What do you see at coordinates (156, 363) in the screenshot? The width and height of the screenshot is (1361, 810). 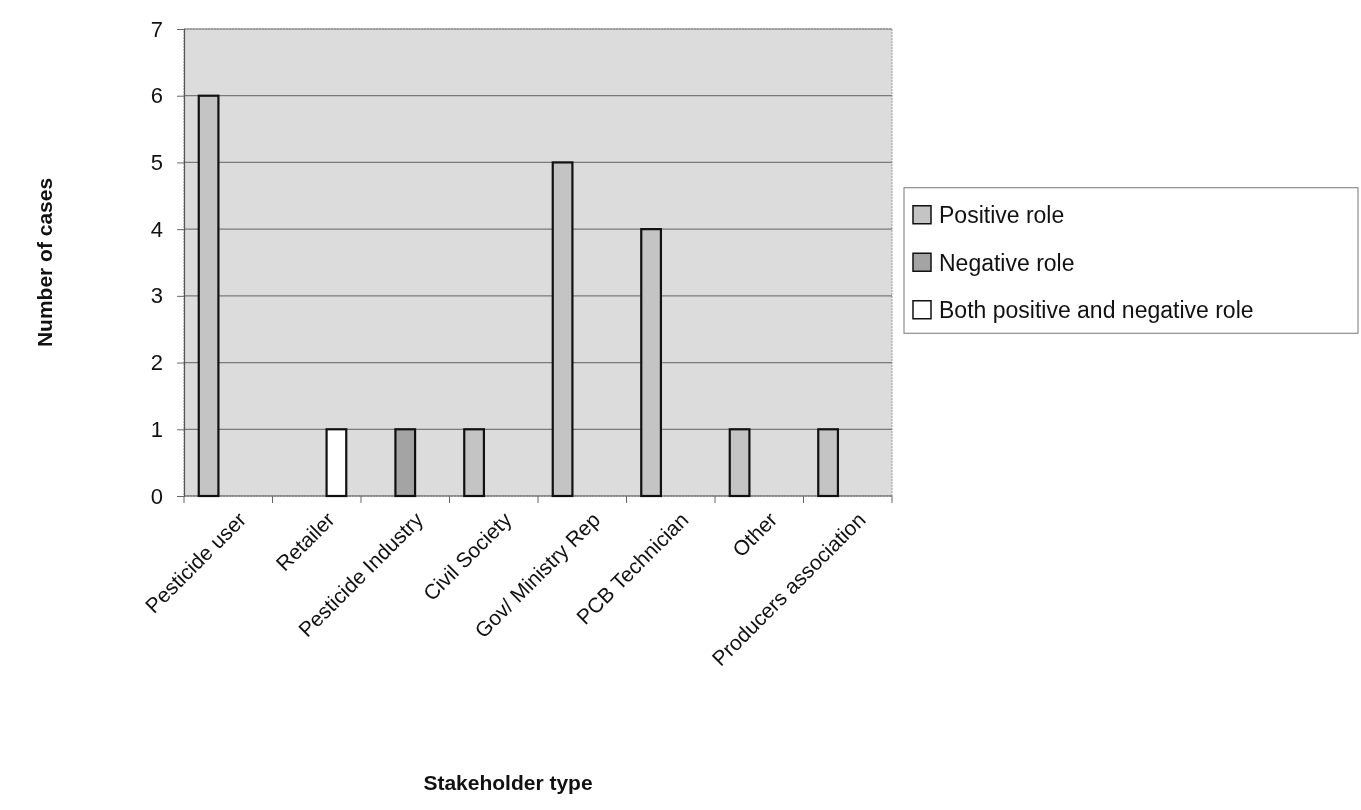 I see `y-tick-label: 2` at bounding box center [156, 363].